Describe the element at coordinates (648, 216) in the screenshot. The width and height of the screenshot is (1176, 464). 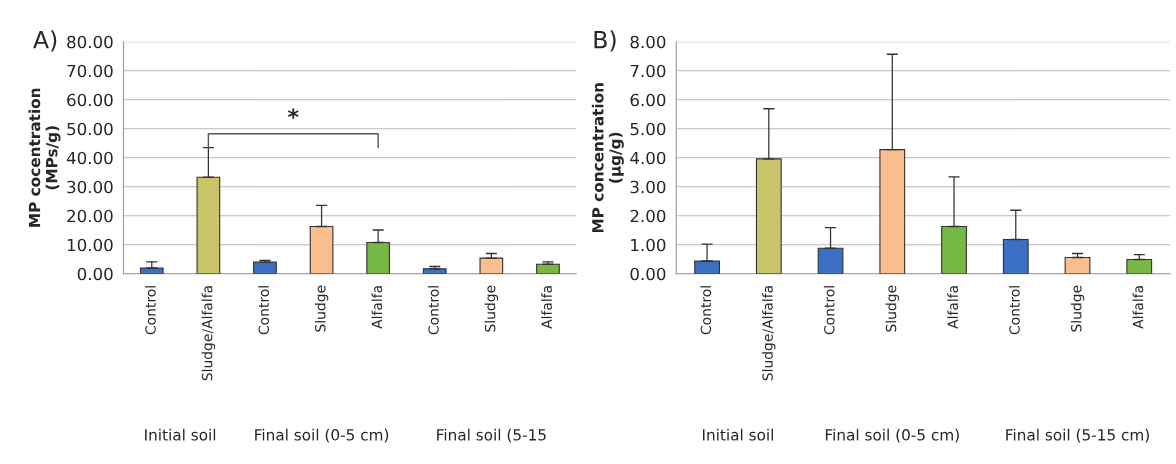
I see `y-tick-label: 2.00` at that location.